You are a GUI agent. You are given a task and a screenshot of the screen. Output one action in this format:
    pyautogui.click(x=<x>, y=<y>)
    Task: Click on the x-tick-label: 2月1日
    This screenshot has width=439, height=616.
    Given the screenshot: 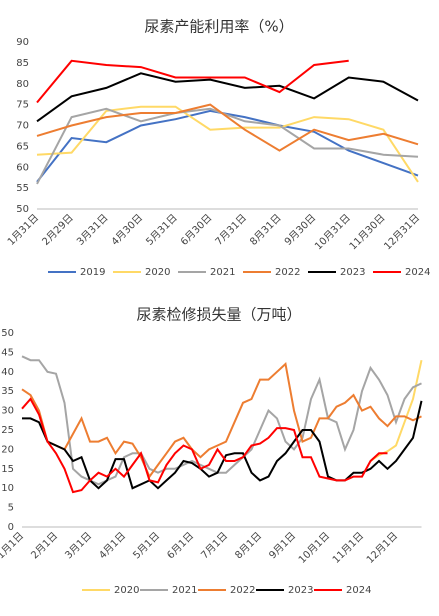 What is the action you would take?
    pyautogui.click(x=45, y=546)
    